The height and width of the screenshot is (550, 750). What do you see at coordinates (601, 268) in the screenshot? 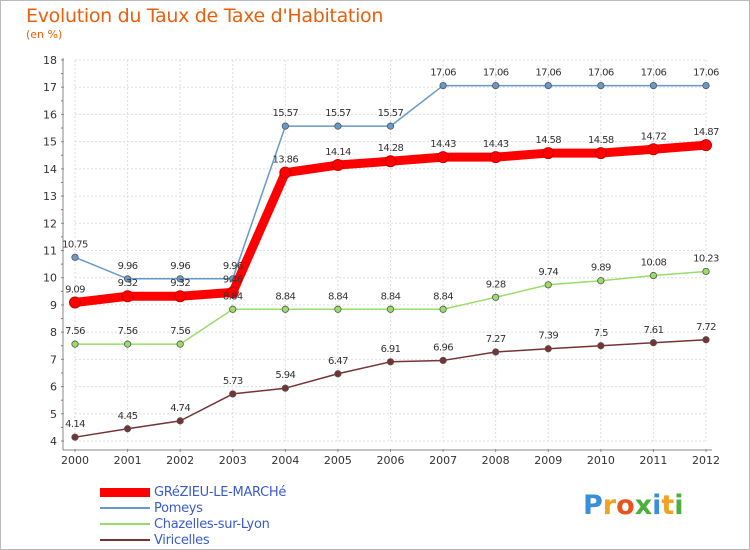
I see `data-label: 9.89` at bounding box center [601, 268].